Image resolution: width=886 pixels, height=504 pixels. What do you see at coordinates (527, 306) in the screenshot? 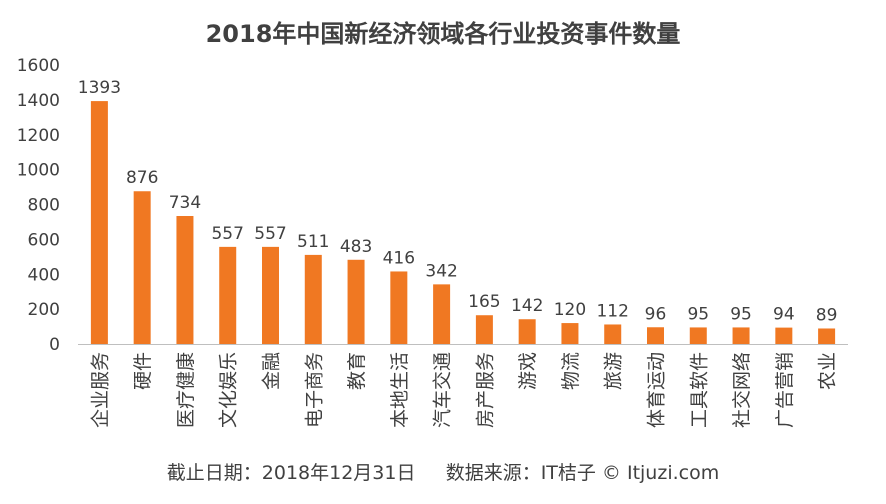
I see `bar-value-label: 142` at bounding box center [527, 306].